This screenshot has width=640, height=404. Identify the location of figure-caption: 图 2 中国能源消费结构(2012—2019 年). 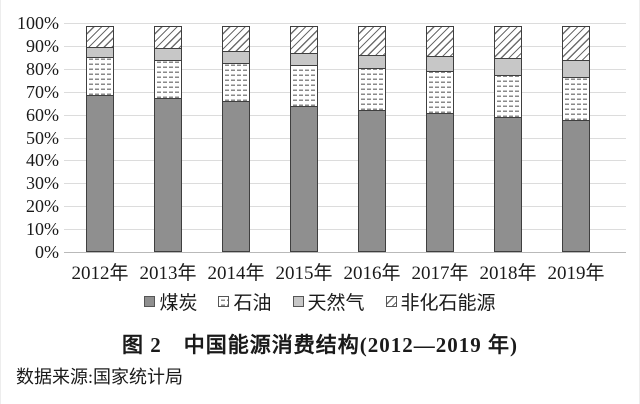
(320, 345).